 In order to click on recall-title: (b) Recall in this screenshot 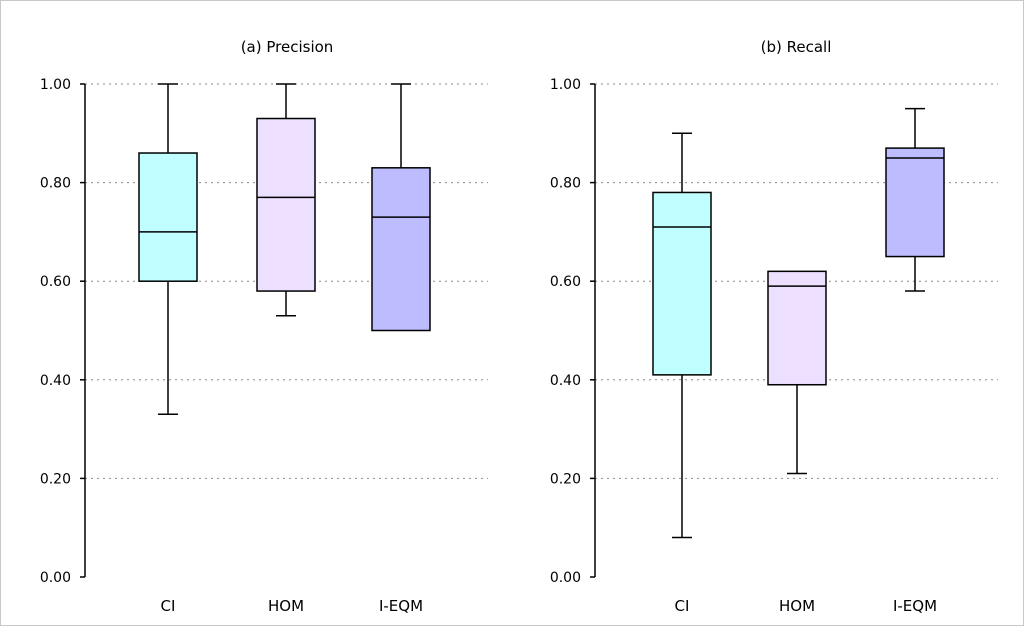, I will do `click(796, 47)`.